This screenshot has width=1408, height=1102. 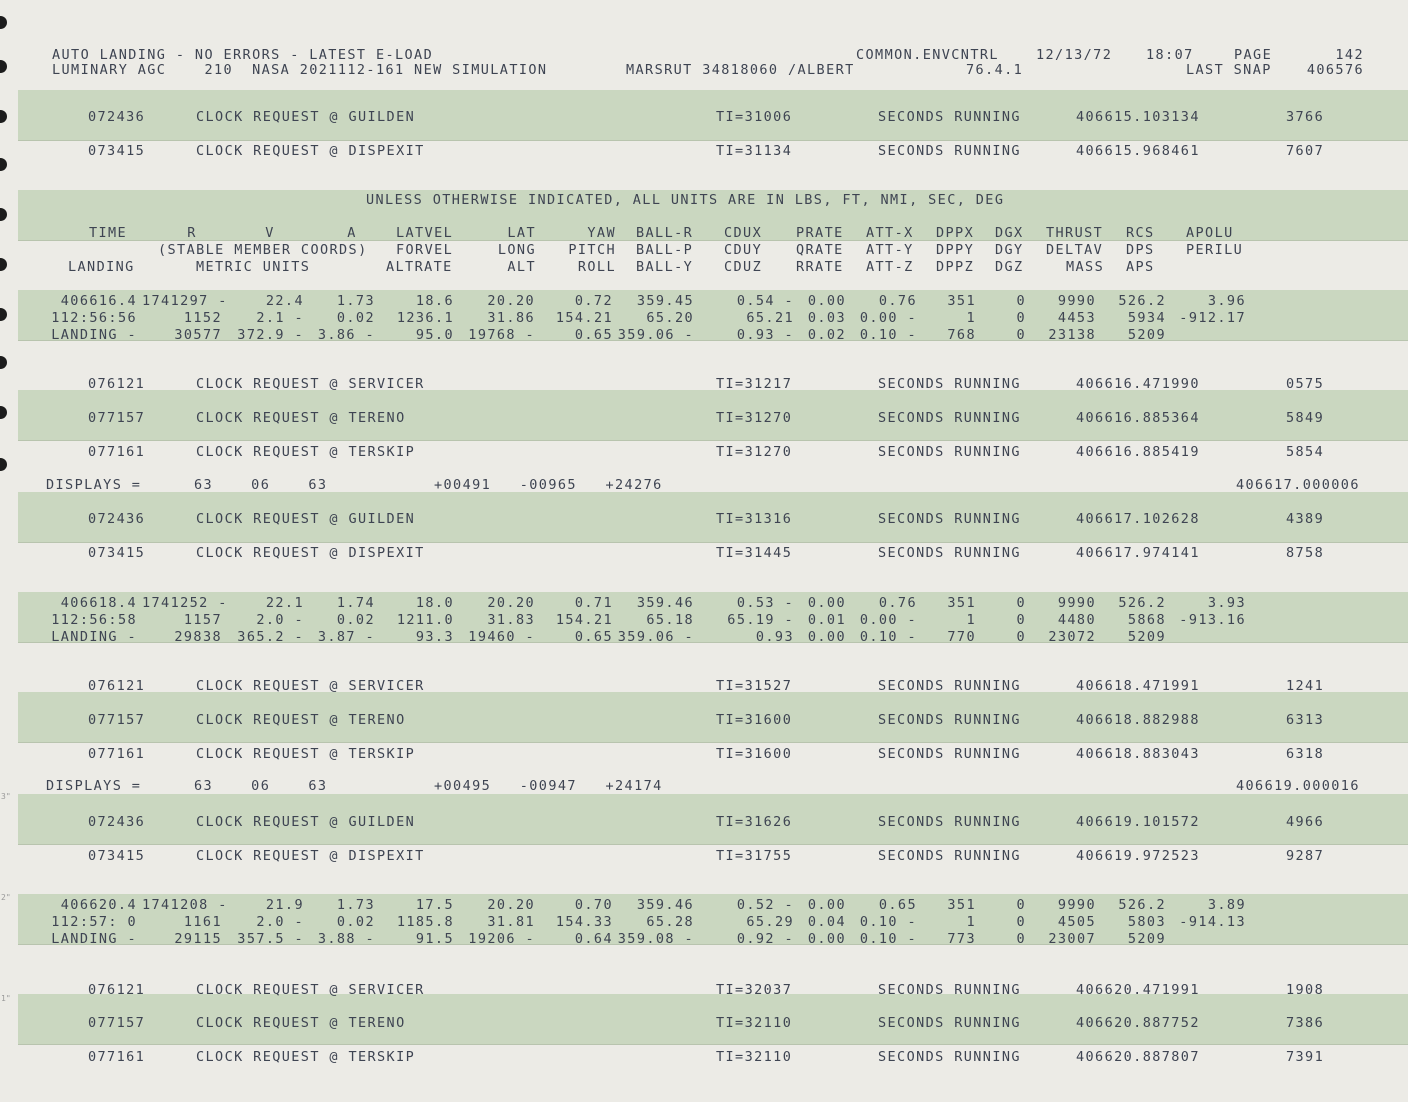 I want to click on telemetry-cell: 1185.8, so click(x=425, y=922).